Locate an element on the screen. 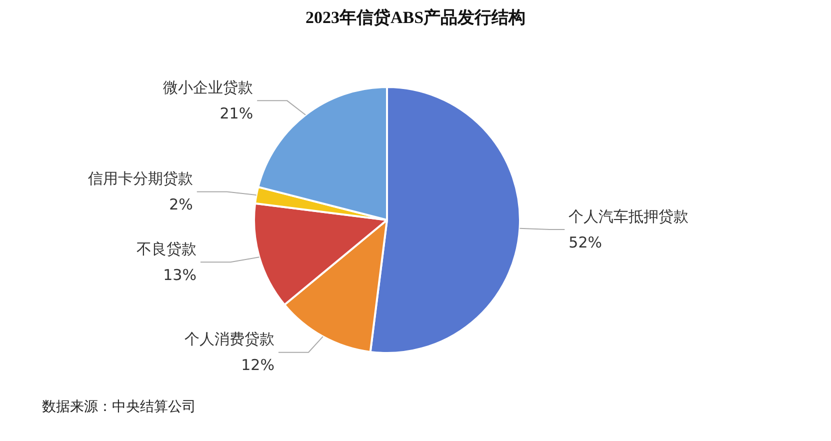 The image size is (831, 441). slice-label: 个人消费贷款 is located at coordinates (229, 339).